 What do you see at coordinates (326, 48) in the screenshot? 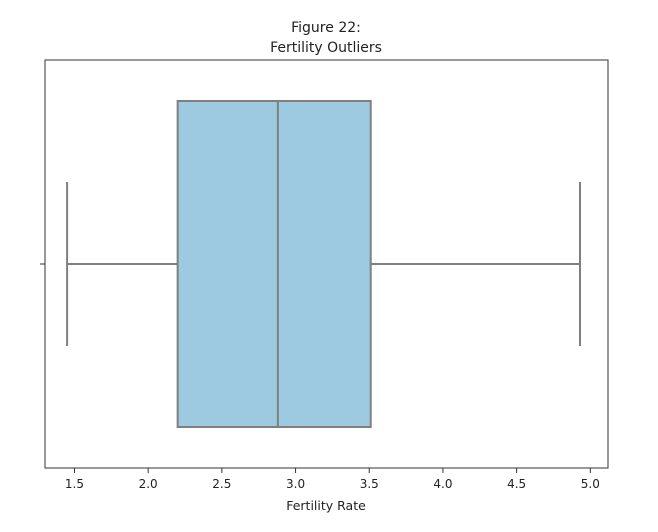
I see `chart-title-line-2: Fertility Outliers` at bounding box center [326, 48].